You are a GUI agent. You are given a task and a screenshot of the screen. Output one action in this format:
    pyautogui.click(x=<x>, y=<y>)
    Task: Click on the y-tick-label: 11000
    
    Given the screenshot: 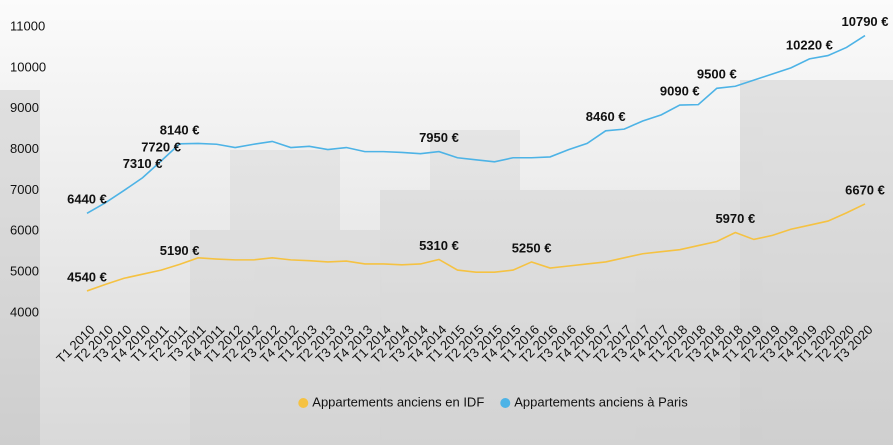 What is the action you would take?
    pyautogui.click(x=27, y=25)
    